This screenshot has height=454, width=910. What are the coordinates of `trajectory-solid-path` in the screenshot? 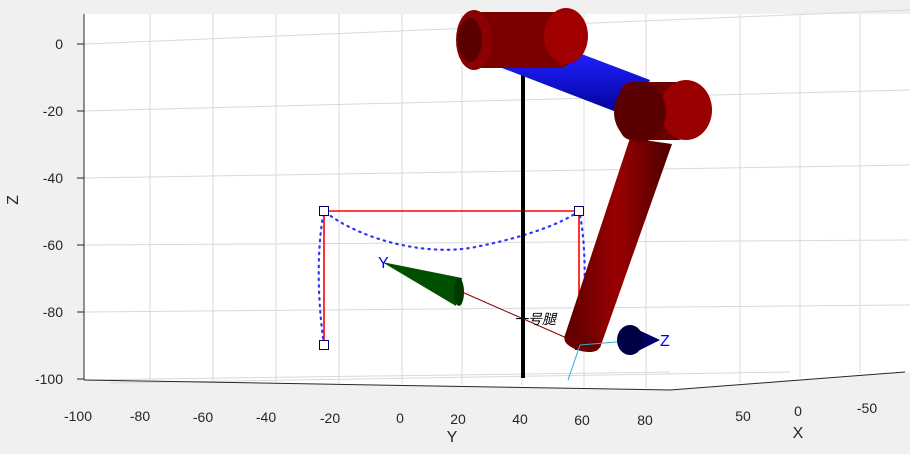 It's located at (451, 277).